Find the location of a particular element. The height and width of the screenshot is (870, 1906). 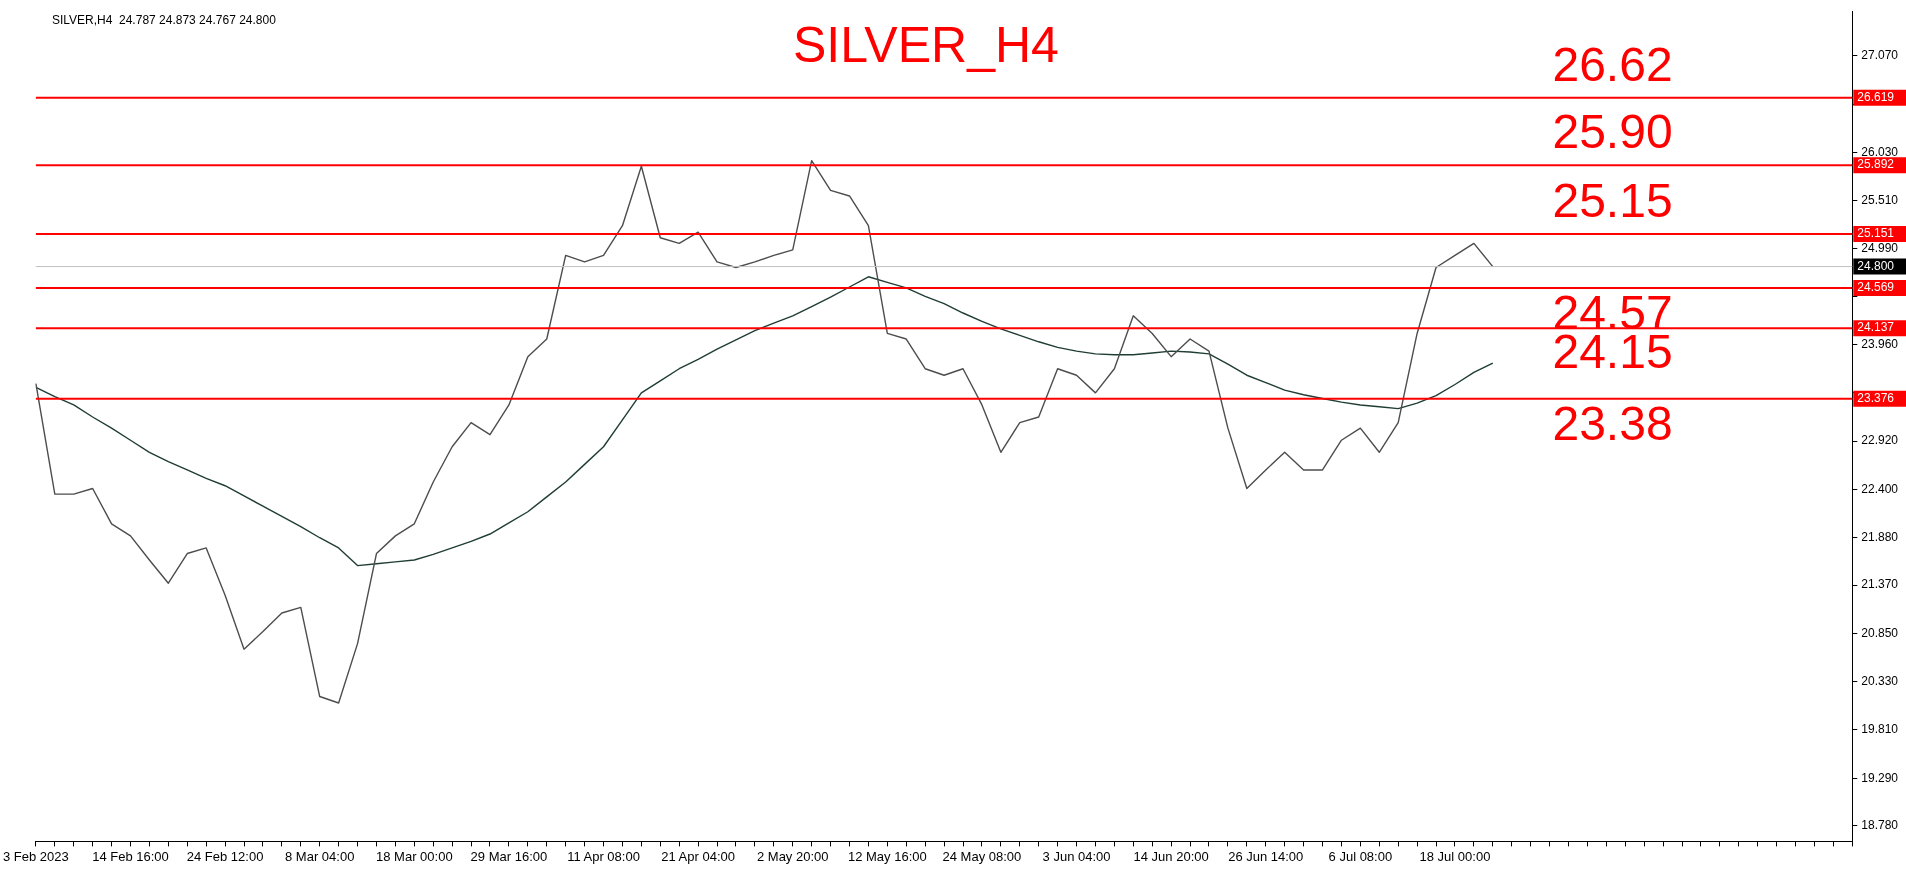

y-tick-label: 19.290 is located at coordinates (1880, 777).